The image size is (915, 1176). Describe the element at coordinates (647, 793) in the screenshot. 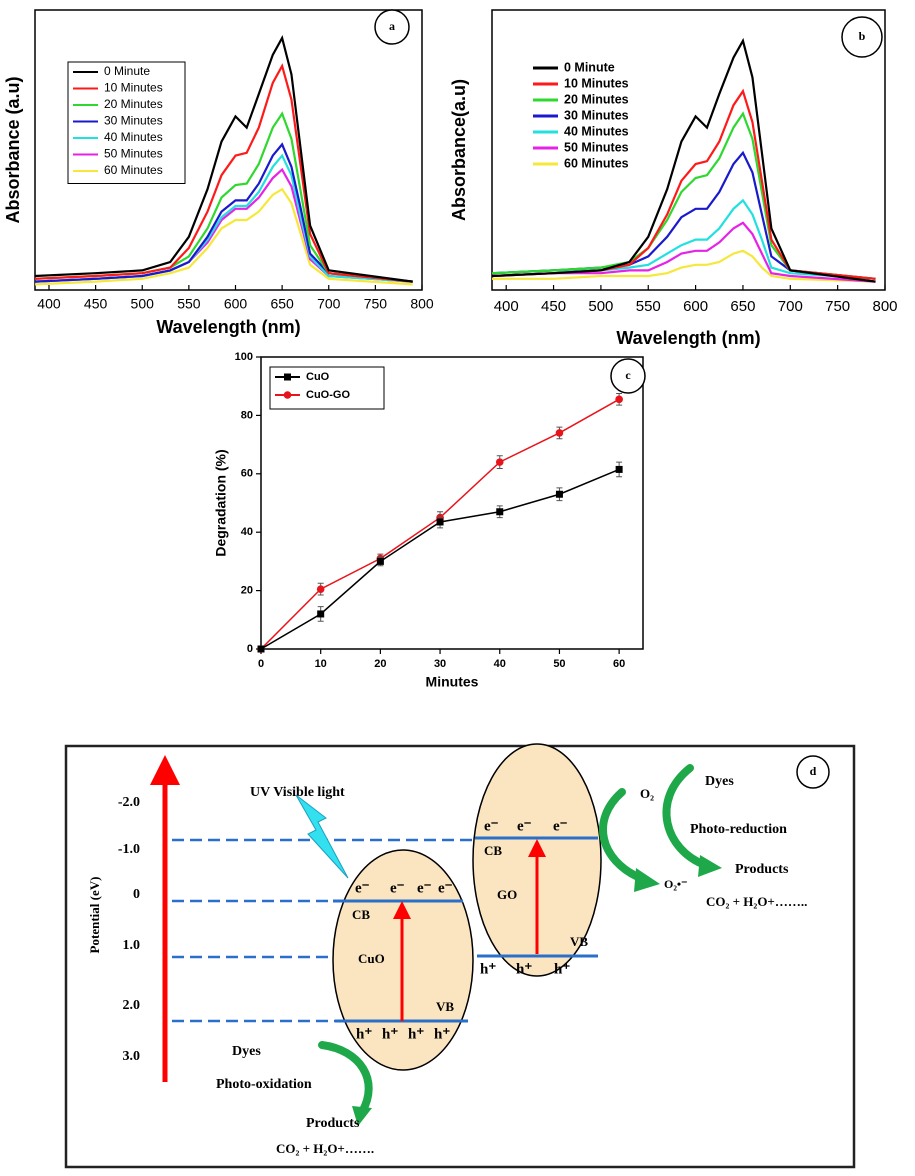

I see `reactant: O₂` at that location.